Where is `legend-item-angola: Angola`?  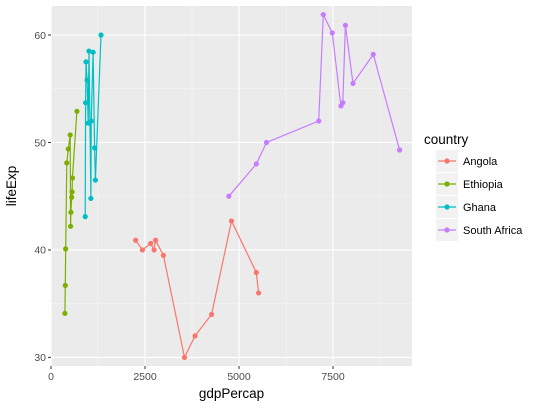
legend-item-angola: Angola is located at coordinates (467, 161).